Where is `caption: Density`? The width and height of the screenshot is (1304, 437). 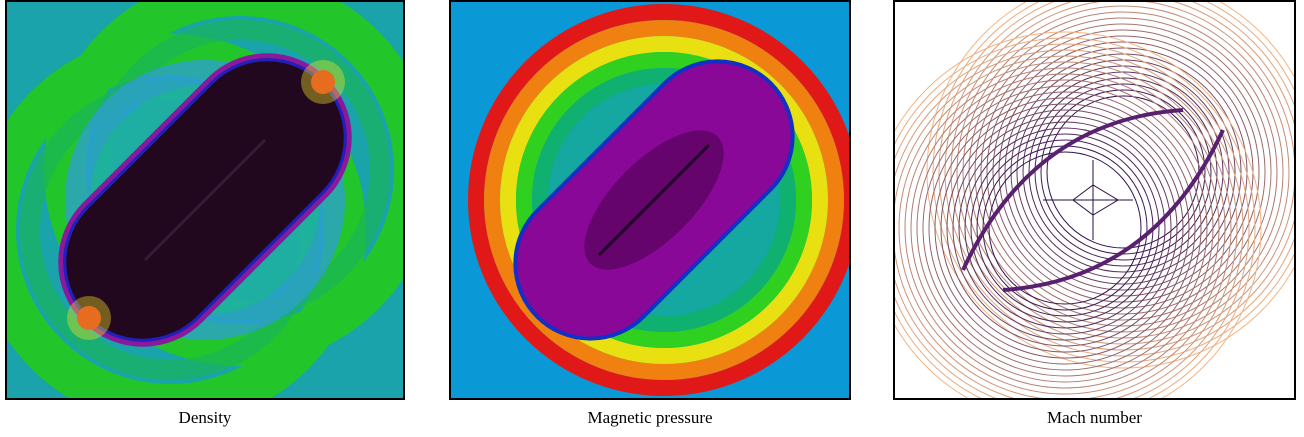 caption: Density is located at coordinates (205, 417).